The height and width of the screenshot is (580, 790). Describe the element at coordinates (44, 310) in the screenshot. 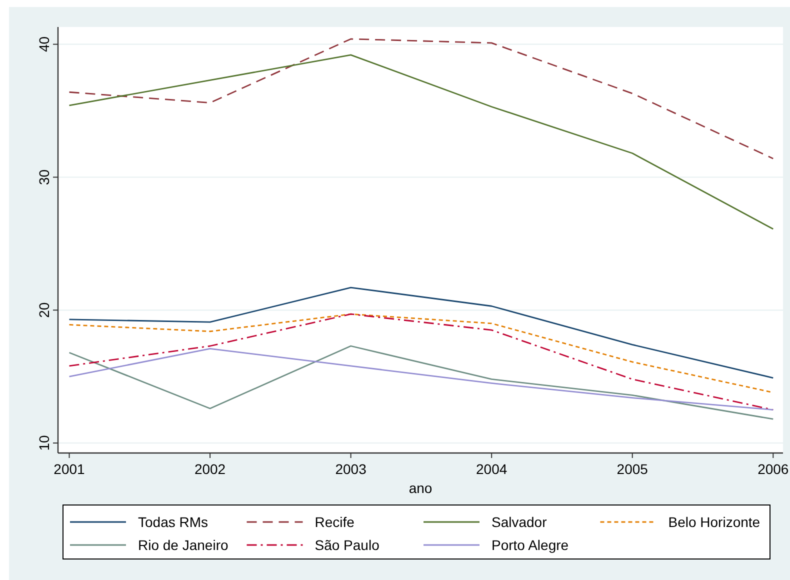

I see `y-tick-label: 20` at that location.